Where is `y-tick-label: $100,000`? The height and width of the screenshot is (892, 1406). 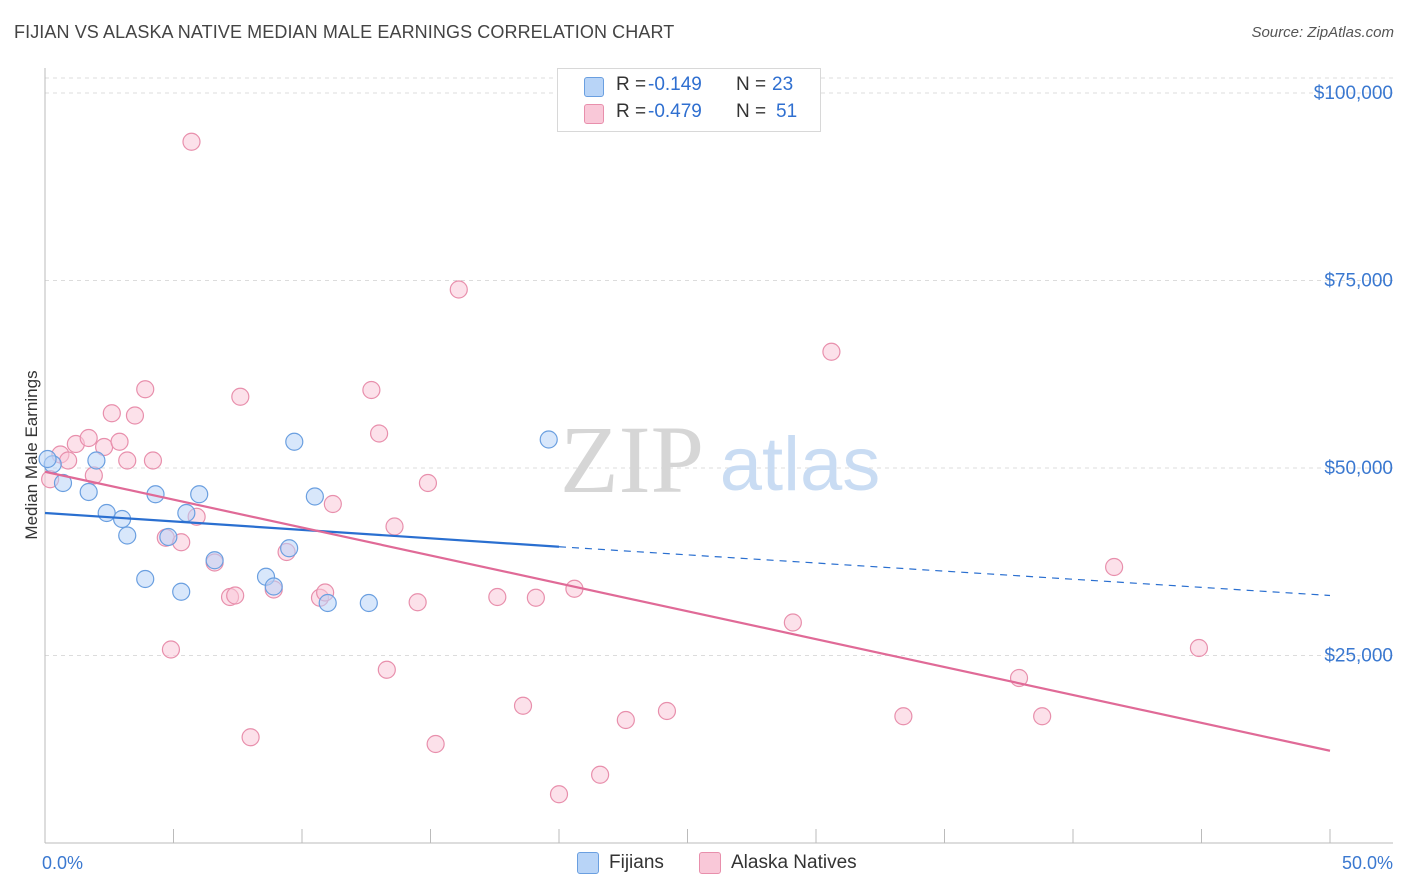 y-tick-label: $100,000 is located at coordinates (1353, 93).